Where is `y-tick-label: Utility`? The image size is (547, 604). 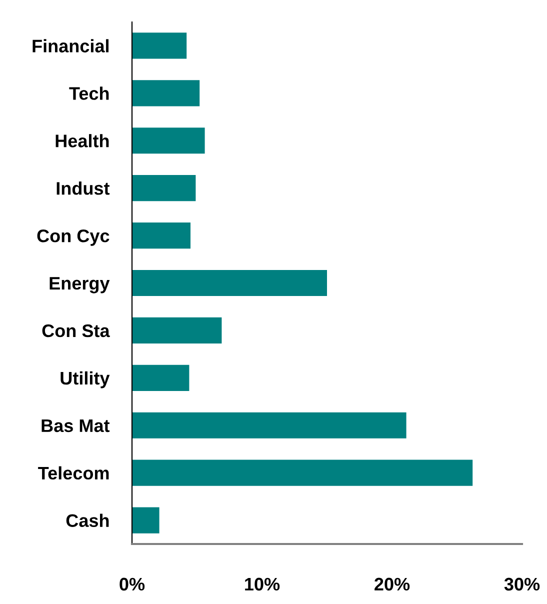
y-tick-label: Utility is located at coordinates (85, 379).